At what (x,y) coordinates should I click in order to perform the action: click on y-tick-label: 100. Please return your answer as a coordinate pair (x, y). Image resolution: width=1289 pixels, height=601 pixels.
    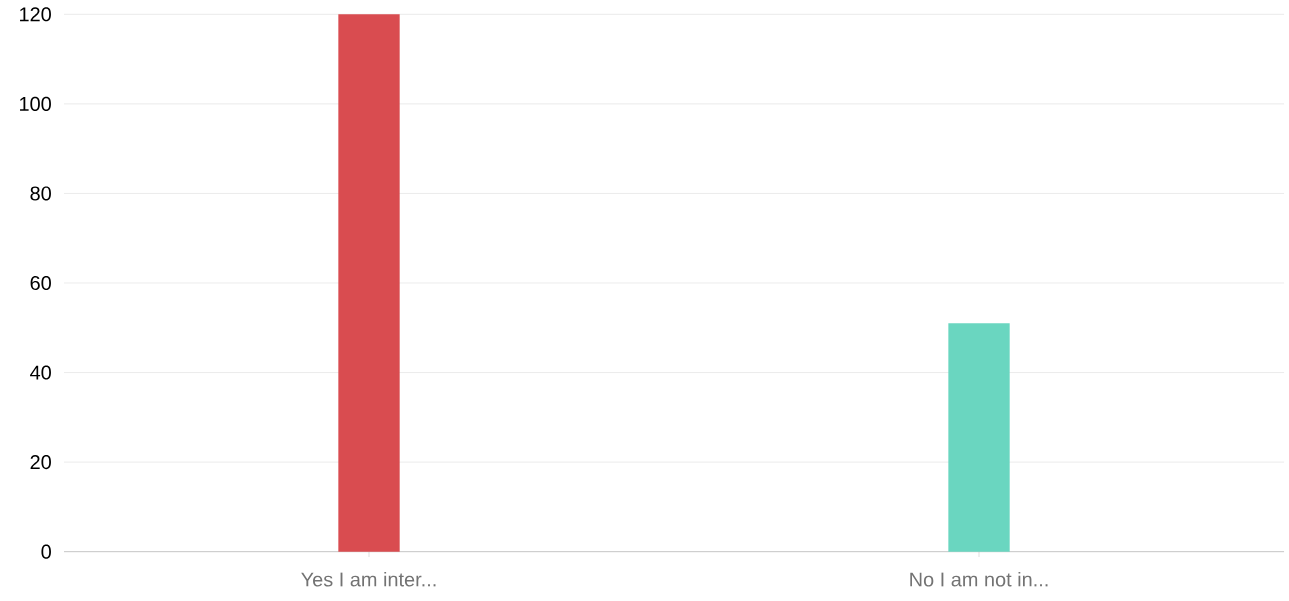
    Looking at the image, I should click on (35, 103).